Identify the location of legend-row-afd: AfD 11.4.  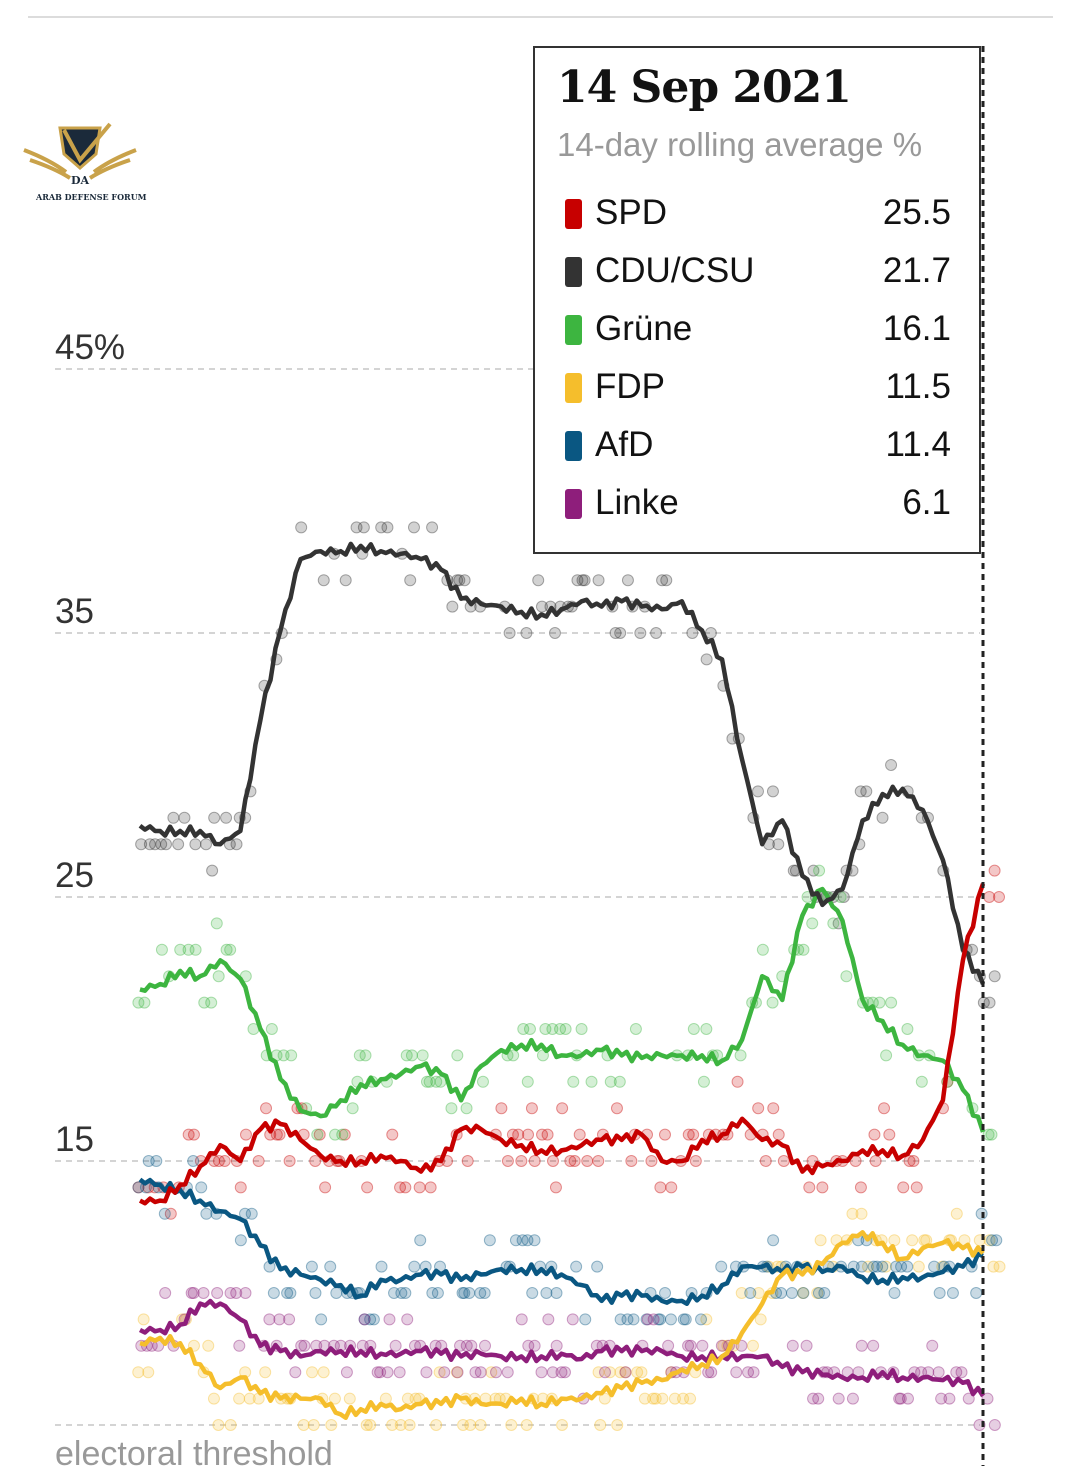
(758, 447).